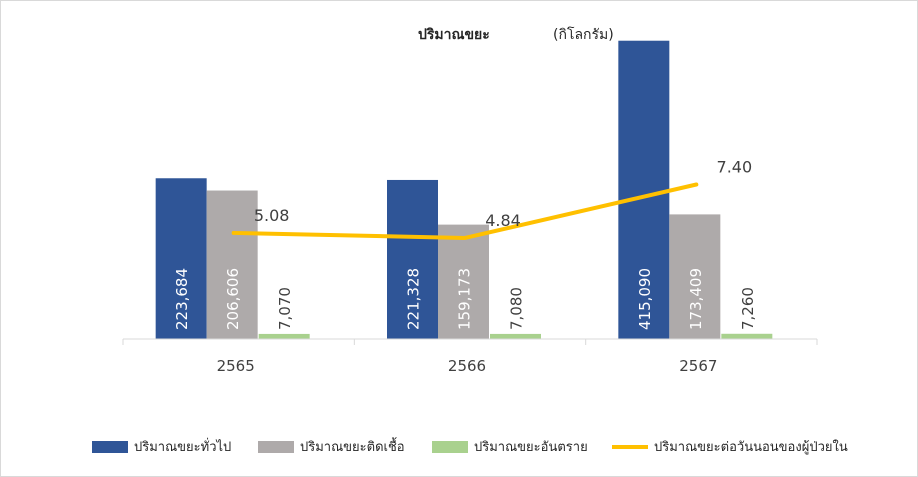 The height and width of the screenshot is (477, 918). I want to click on bar-label-s1-c0: 206,606, so click(233, 299).